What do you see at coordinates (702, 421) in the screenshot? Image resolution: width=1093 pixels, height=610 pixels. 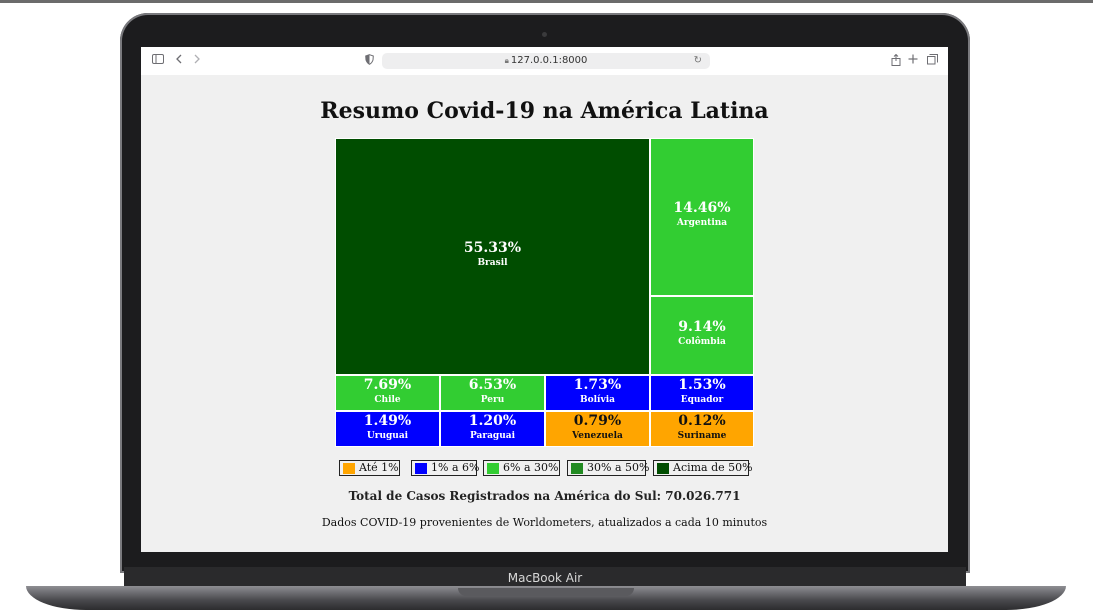 I see `tile-percentage: 0.12%` at bounding box center [702, 421].